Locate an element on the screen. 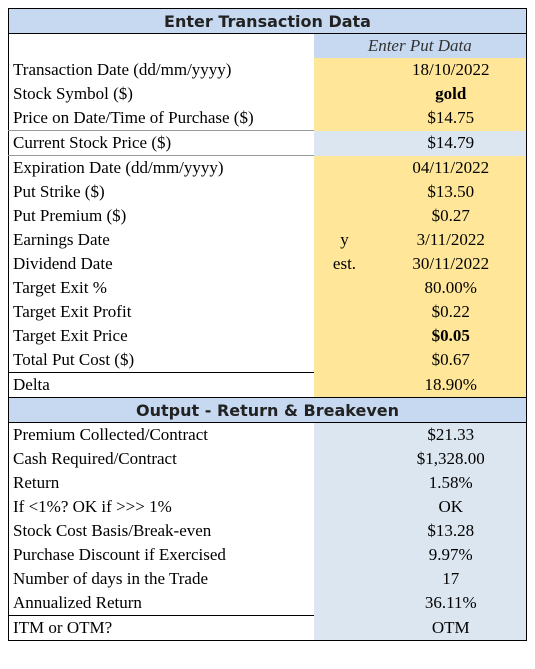  row-label: Purchase Discount if Exercised is located at coordinates (119, 554).